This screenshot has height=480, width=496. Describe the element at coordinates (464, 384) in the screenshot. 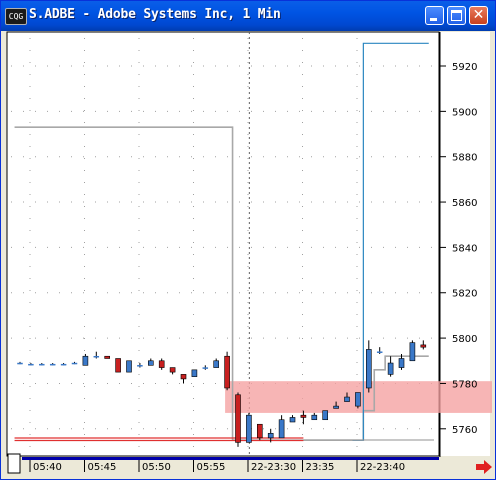

I see `price-tick-label: 5780` at that location.